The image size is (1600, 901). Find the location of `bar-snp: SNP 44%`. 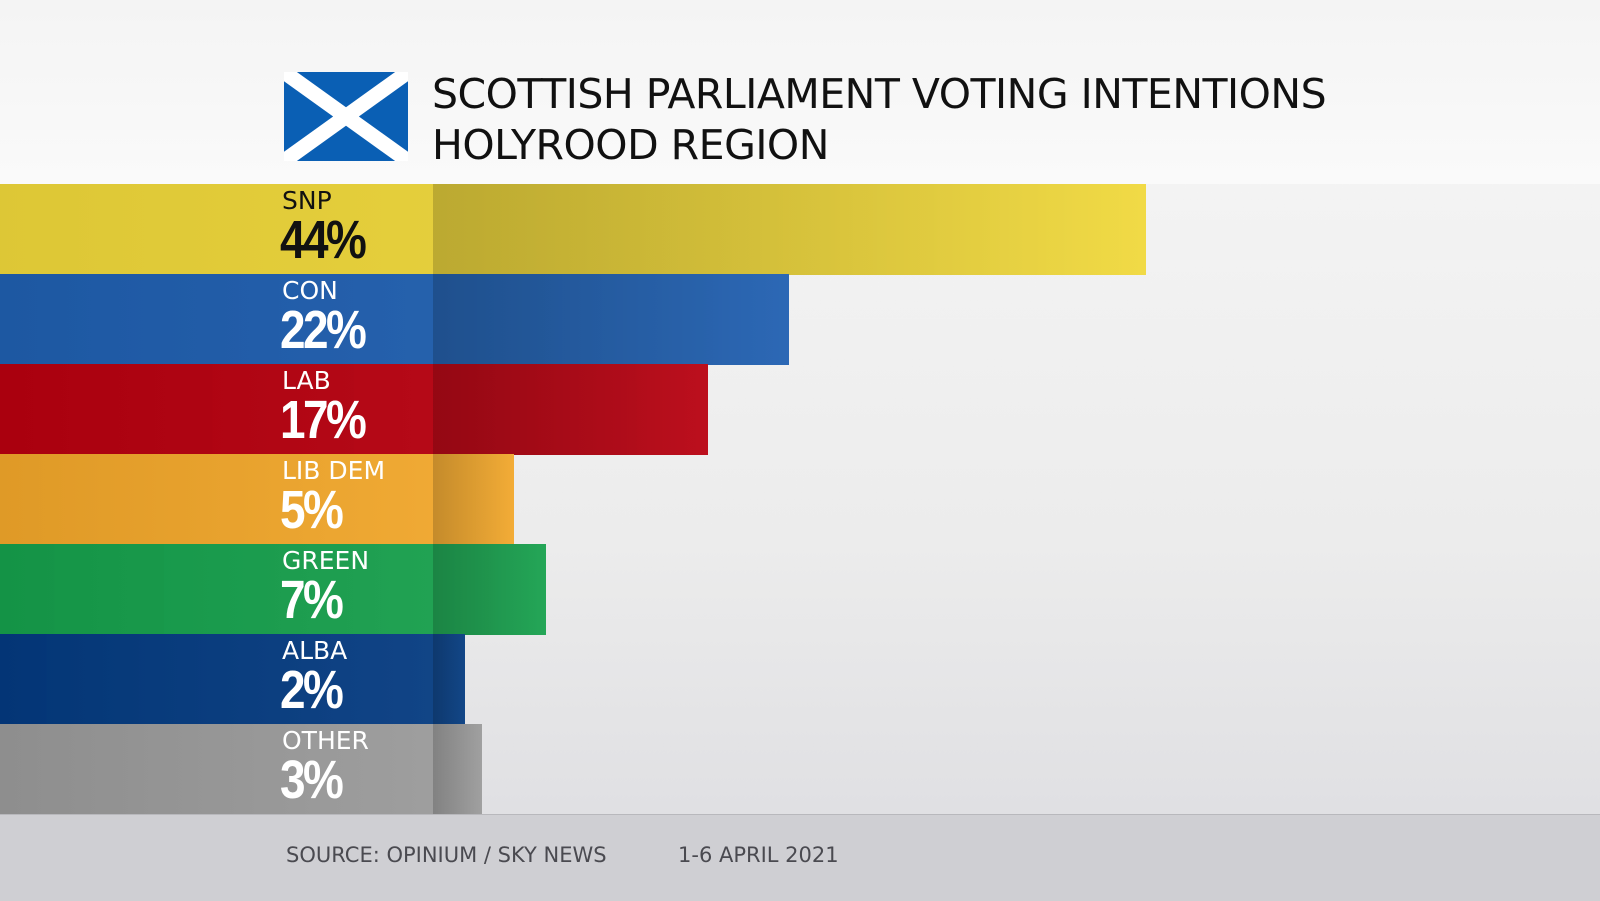

bar-snp: SNP 44% is located at coordinates (573, 229).